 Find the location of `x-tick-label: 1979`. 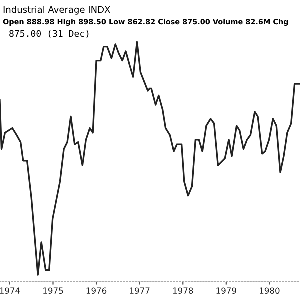

x-tick-label: 1979 is located at coordinates (226, 291).